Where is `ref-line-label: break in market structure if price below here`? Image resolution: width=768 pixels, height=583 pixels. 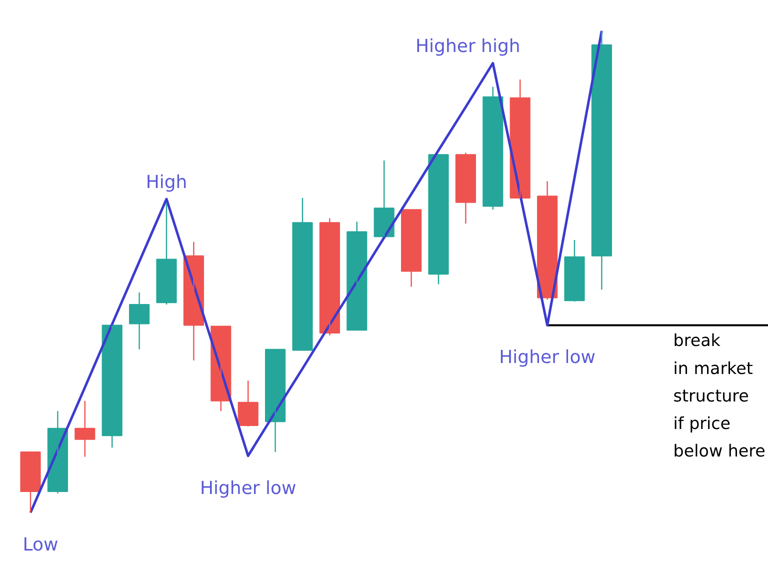
ref-line-label: break in market structure if price below here is located at coordinates (719, 395).